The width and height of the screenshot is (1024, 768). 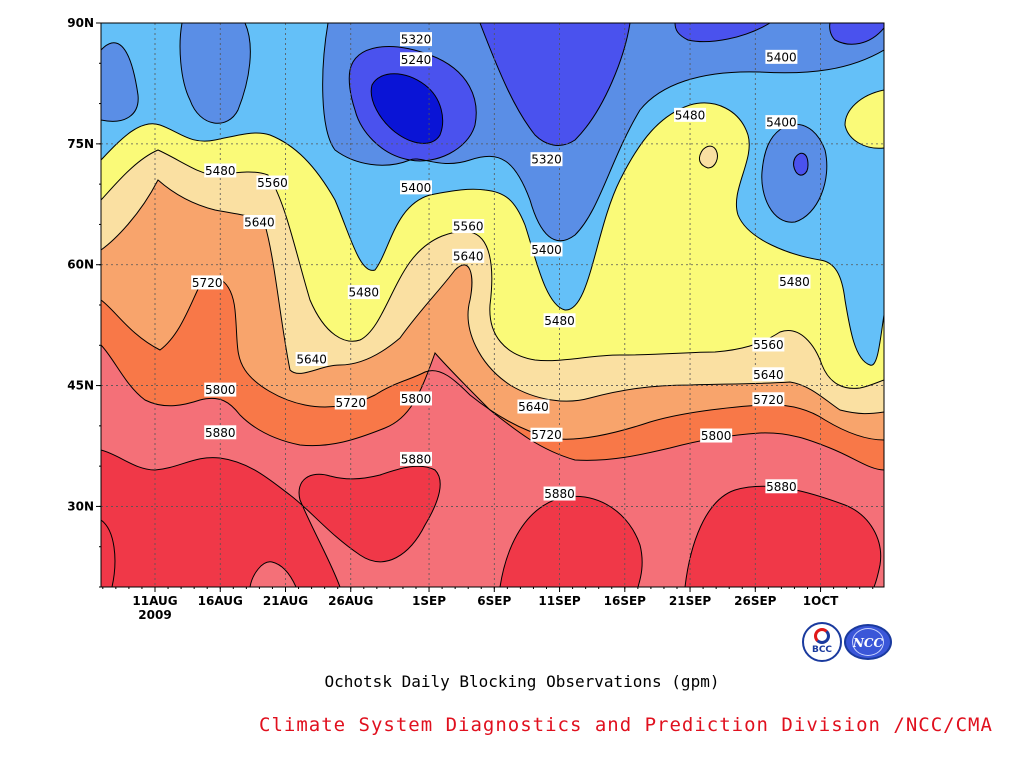 I want to click on bcc-logo: BCC, so click(x=822, y=642).